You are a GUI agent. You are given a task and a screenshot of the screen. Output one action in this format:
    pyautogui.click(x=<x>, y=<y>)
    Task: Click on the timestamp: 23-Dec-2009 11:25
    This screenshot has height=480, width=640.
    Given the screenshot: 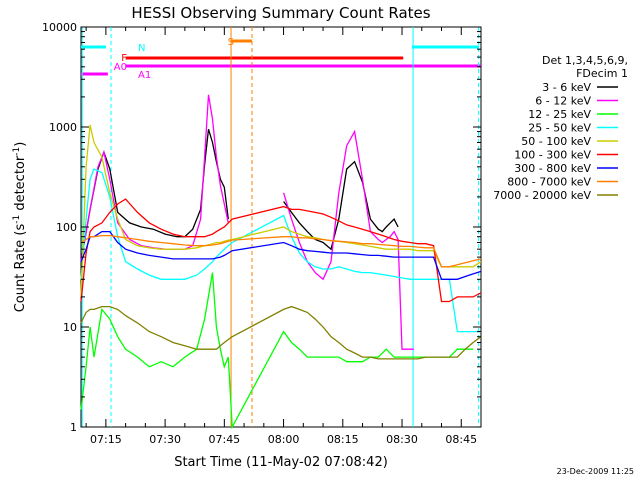 What is the action you would take?
    pyautogui.click(x=595, y=471)
    